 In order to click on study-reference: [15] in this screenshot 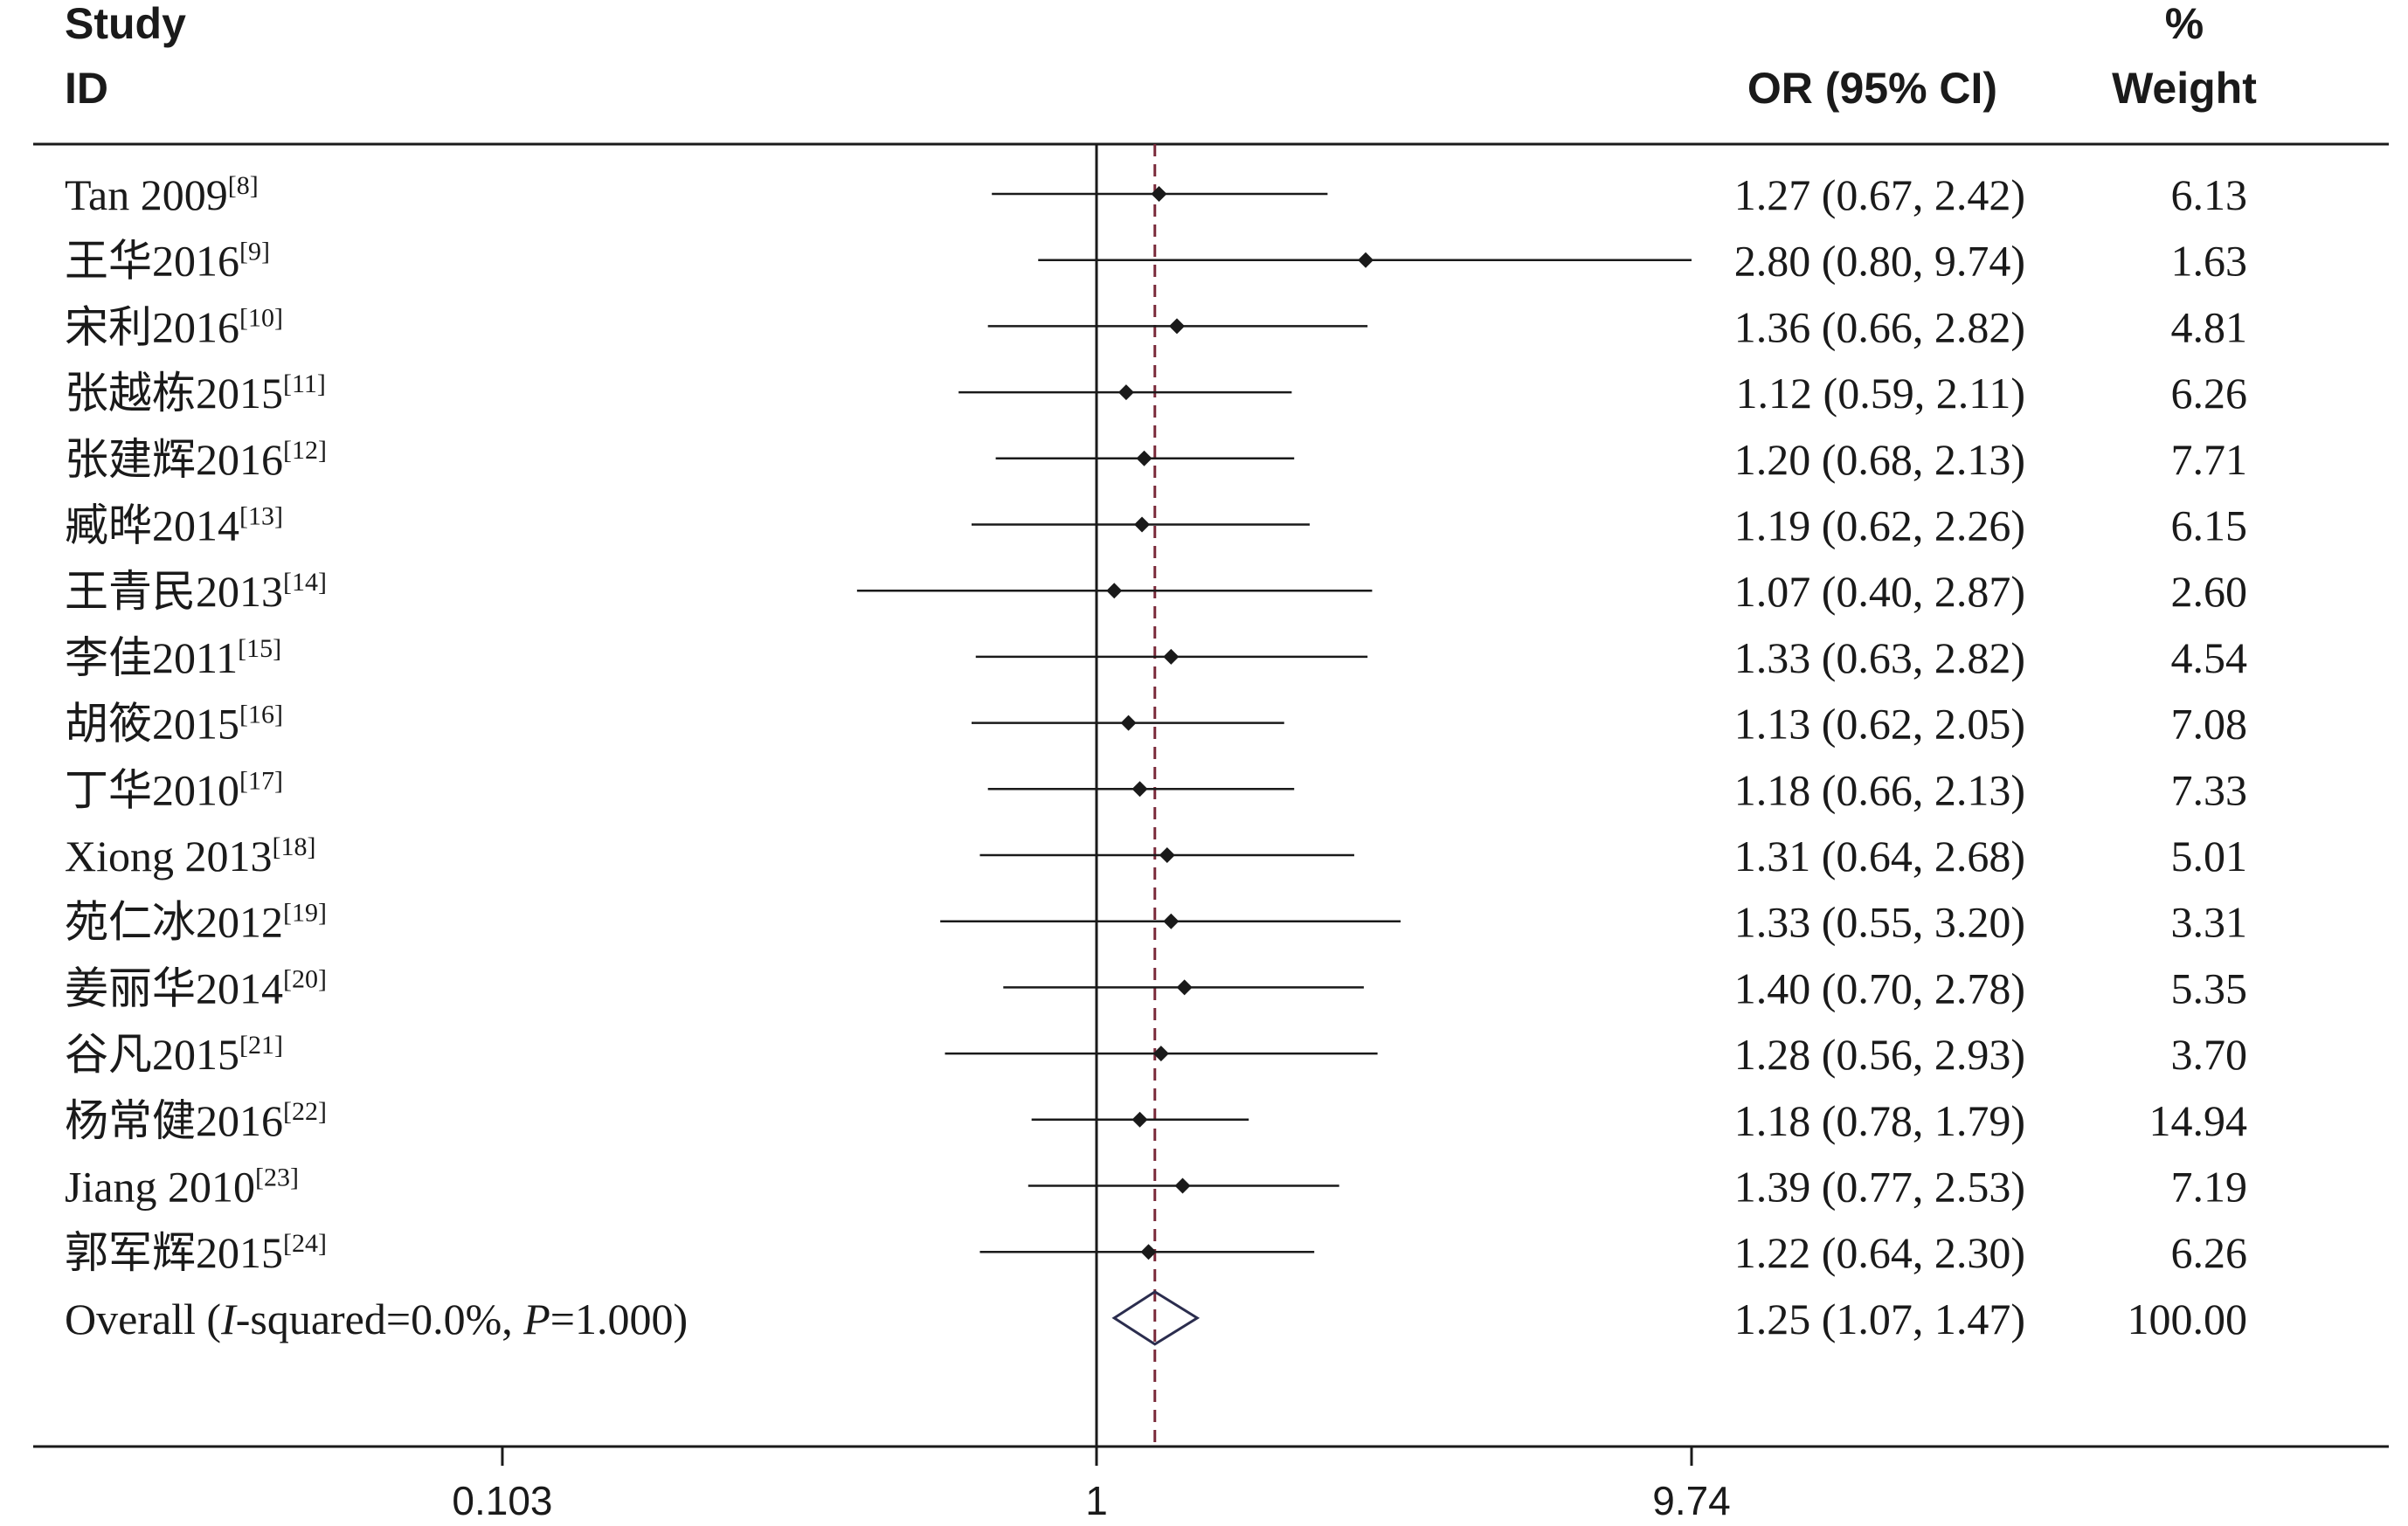, I will do `click(259, 648)`.